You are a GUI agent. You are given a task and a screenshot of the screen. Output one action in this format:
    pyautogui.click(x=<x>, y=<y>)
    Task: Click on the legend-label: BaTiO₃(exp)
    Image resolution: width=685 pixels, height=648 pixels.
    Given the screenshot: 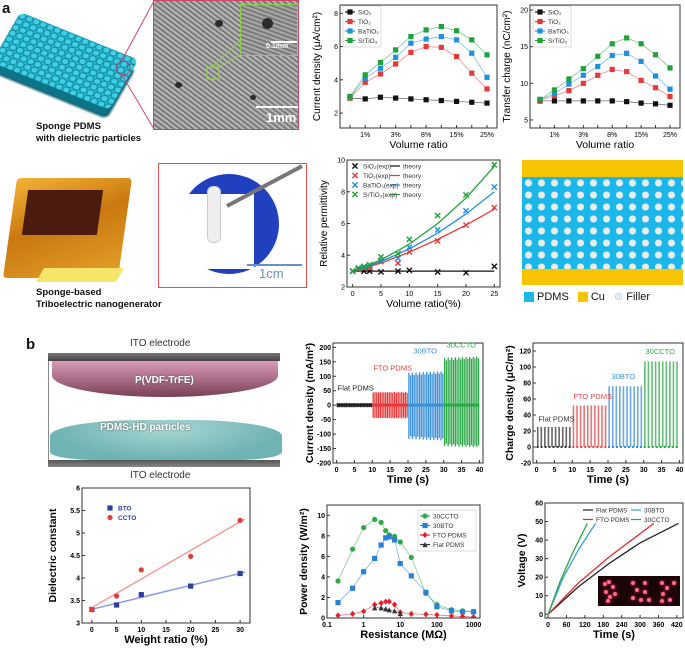 What is the action you would take?
    pyautogui.click(x=381, y=186)
    